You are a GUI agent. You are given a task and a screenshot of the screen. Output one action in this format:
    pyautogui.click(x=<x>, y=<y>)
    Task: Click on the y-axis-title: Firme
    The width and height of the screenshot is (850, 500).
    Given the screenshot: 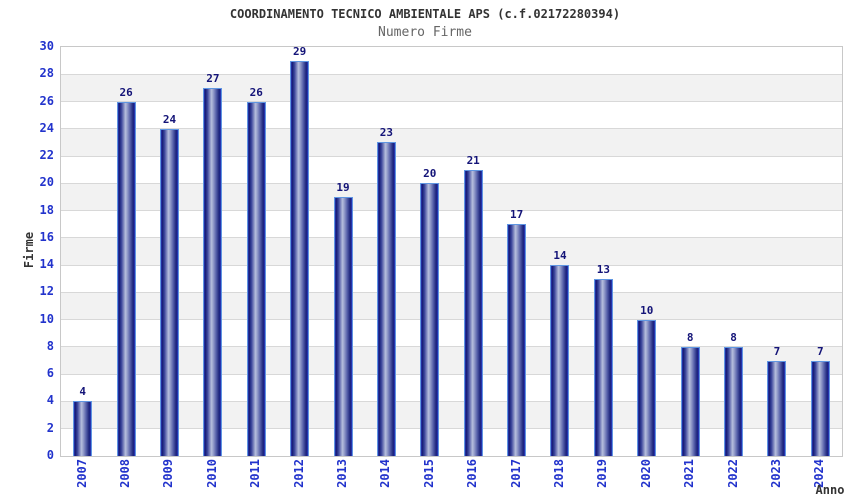 What is the action you would take?
    pyautogui.click(x=29, y=250)
    